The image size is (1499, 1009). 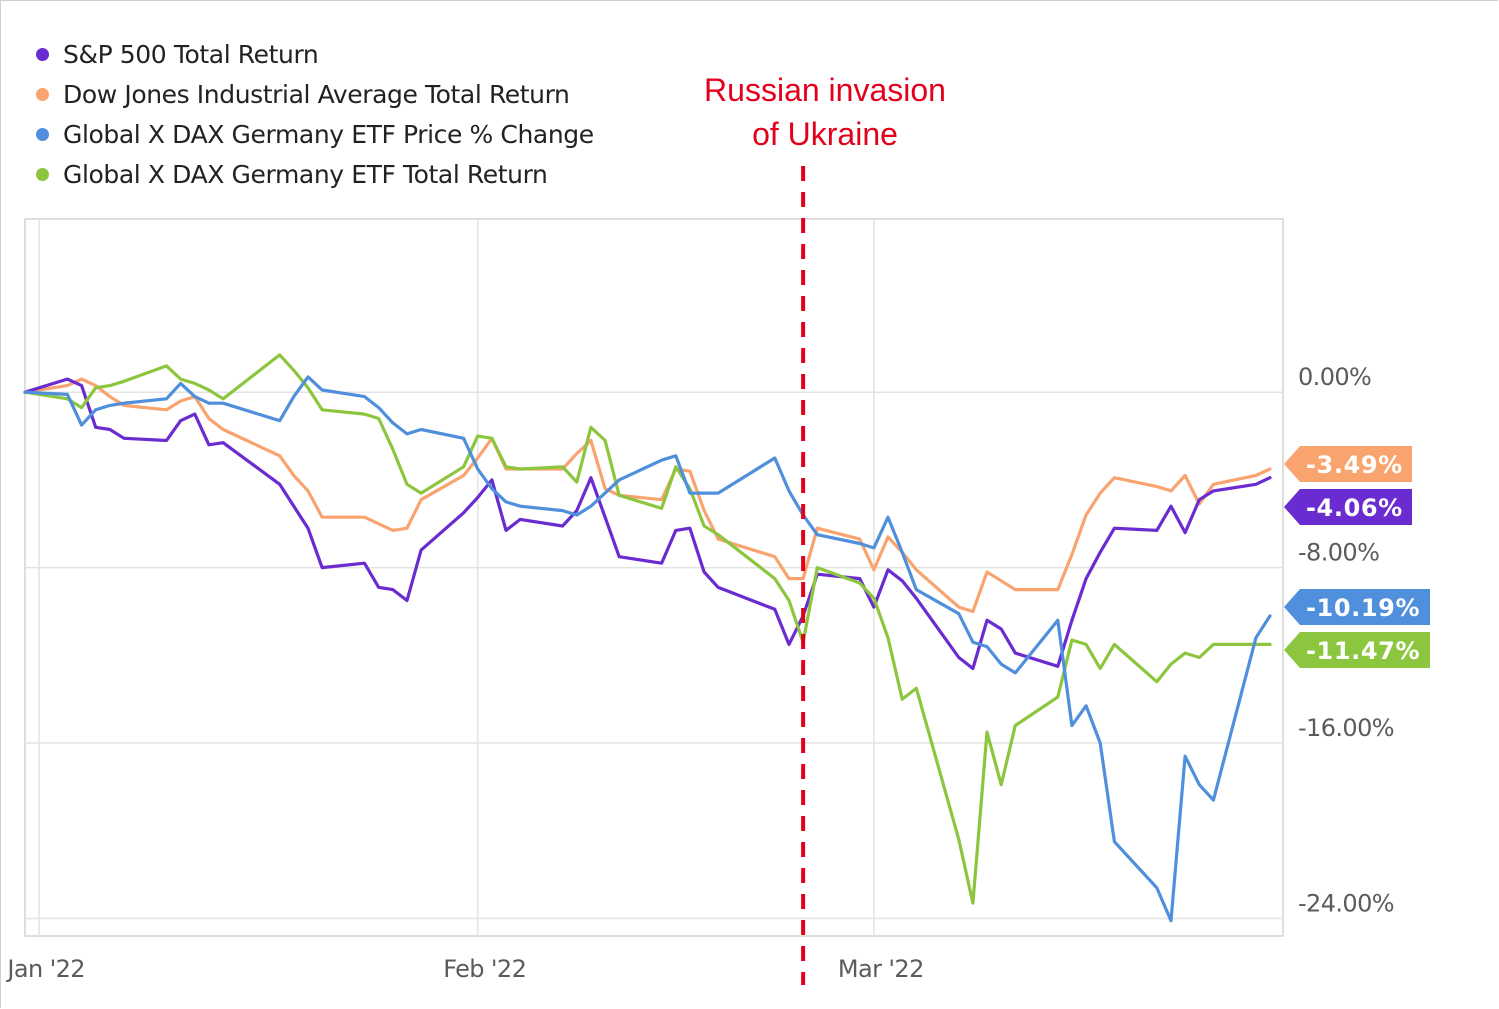 I want to click on end-label-dax-price: -10.19%, so click(x=1363, y=608).